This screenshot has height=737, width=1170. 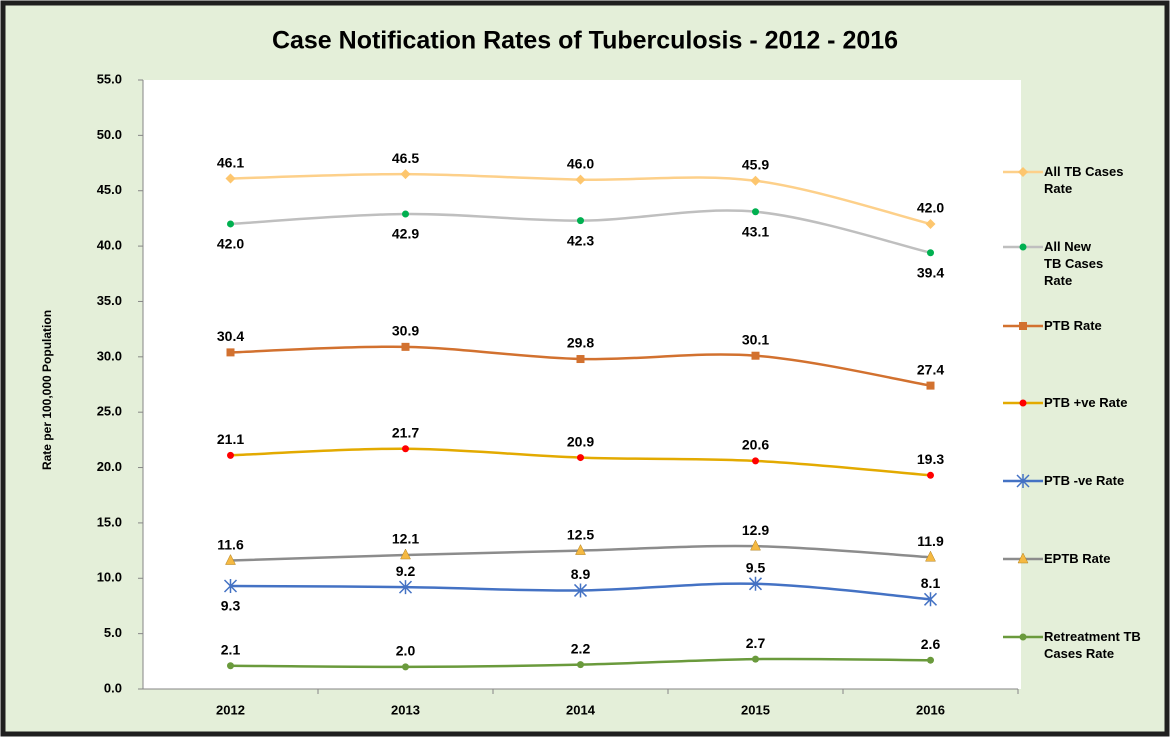 What do you see at coordinates (109, 189) in the screenshot?
I see `y-tick-label: 45.0` at bounding box center [109, 189].